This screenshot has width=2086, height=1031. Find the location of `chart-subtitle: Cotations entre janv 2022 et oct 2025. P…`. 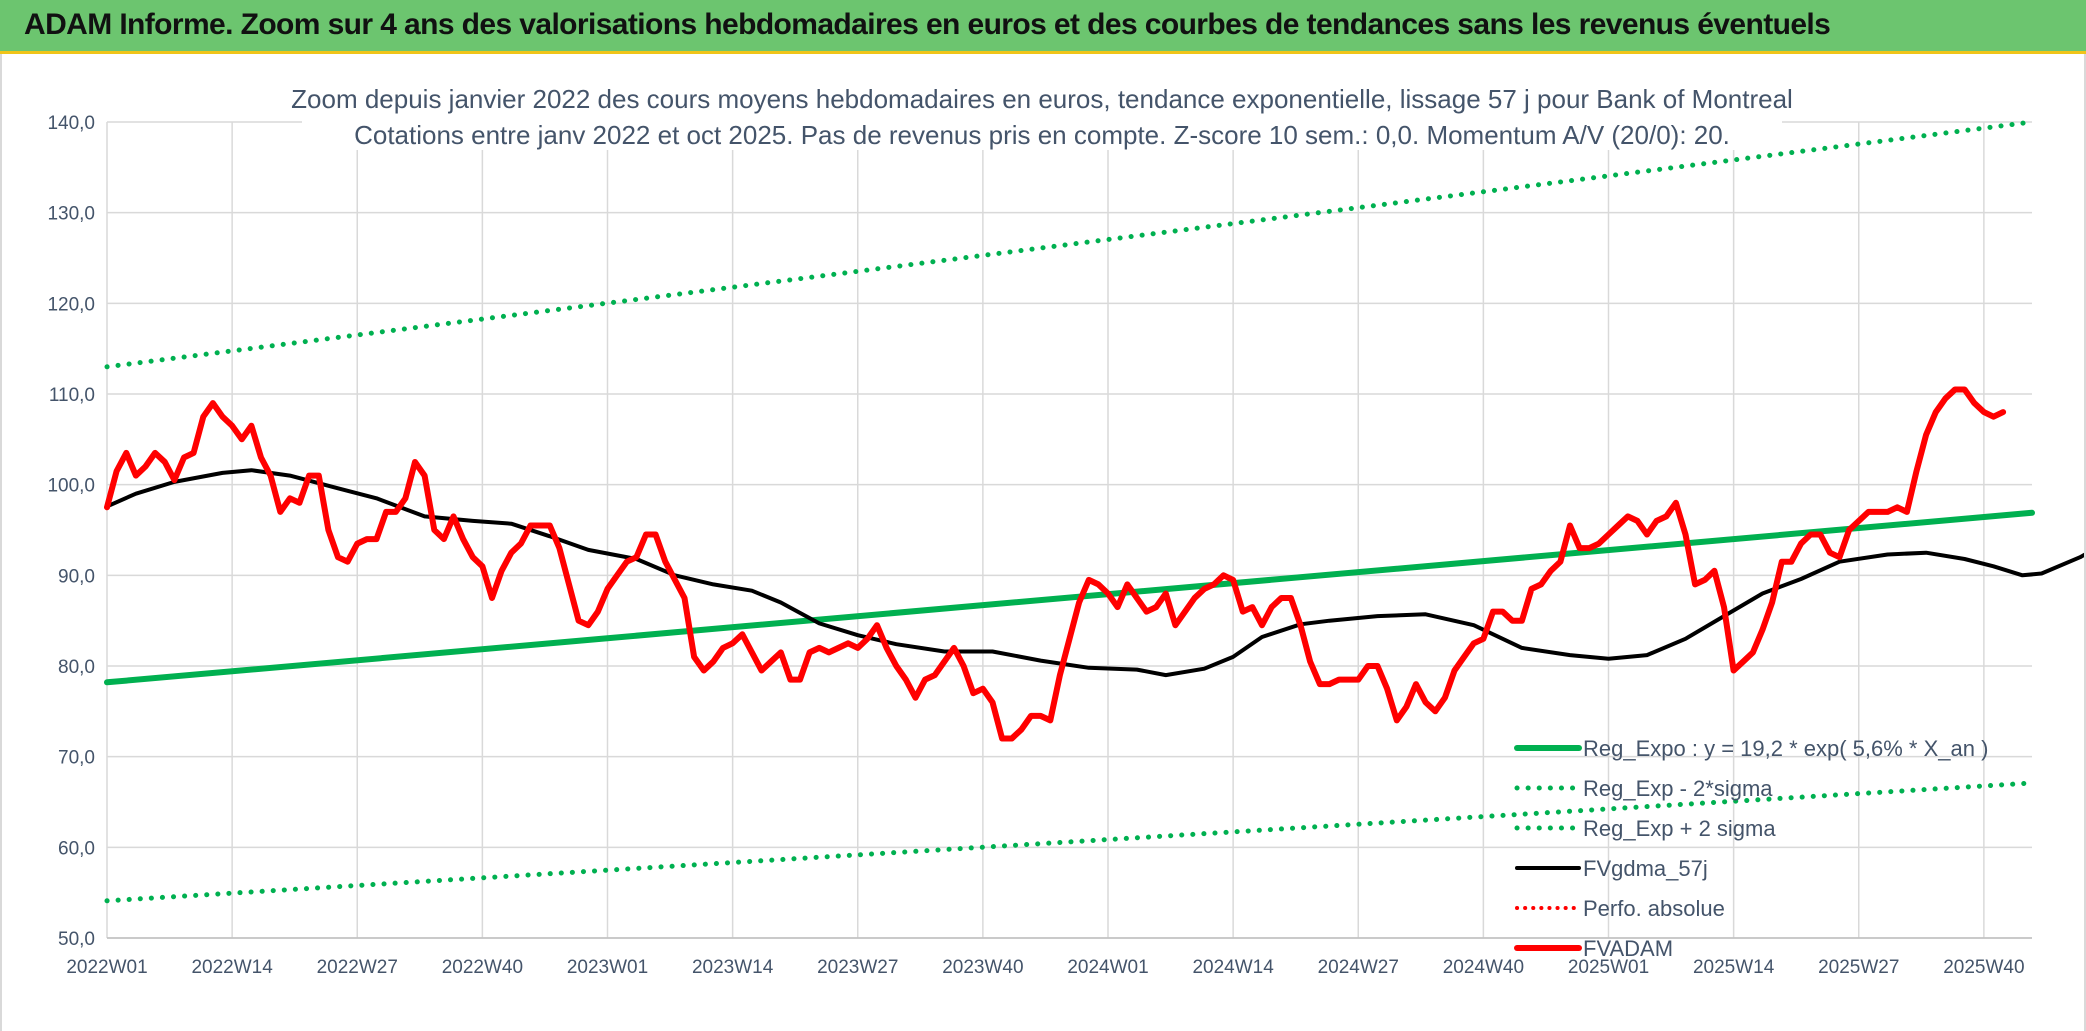

chart-subtitle: Cotations entre janv 2022 et oct 2025. P… is located at coordinates (1042, 135).